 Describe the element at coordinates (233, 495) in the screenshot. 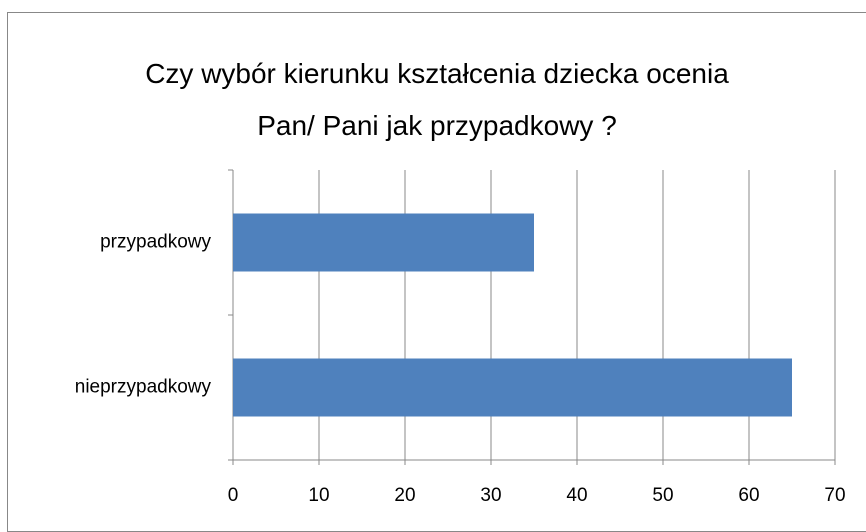

I see `x-tick-label: 0` at that location.